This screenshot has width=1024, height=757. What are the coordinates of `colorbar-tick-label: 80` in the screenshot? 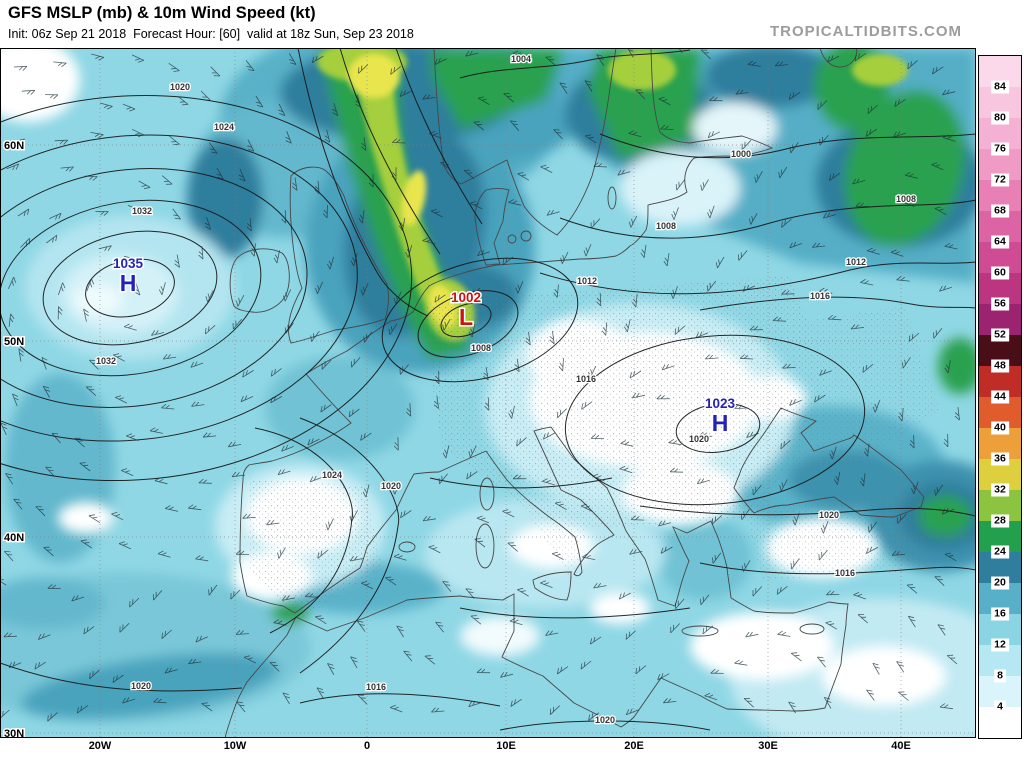 It's located at (1000, 118).